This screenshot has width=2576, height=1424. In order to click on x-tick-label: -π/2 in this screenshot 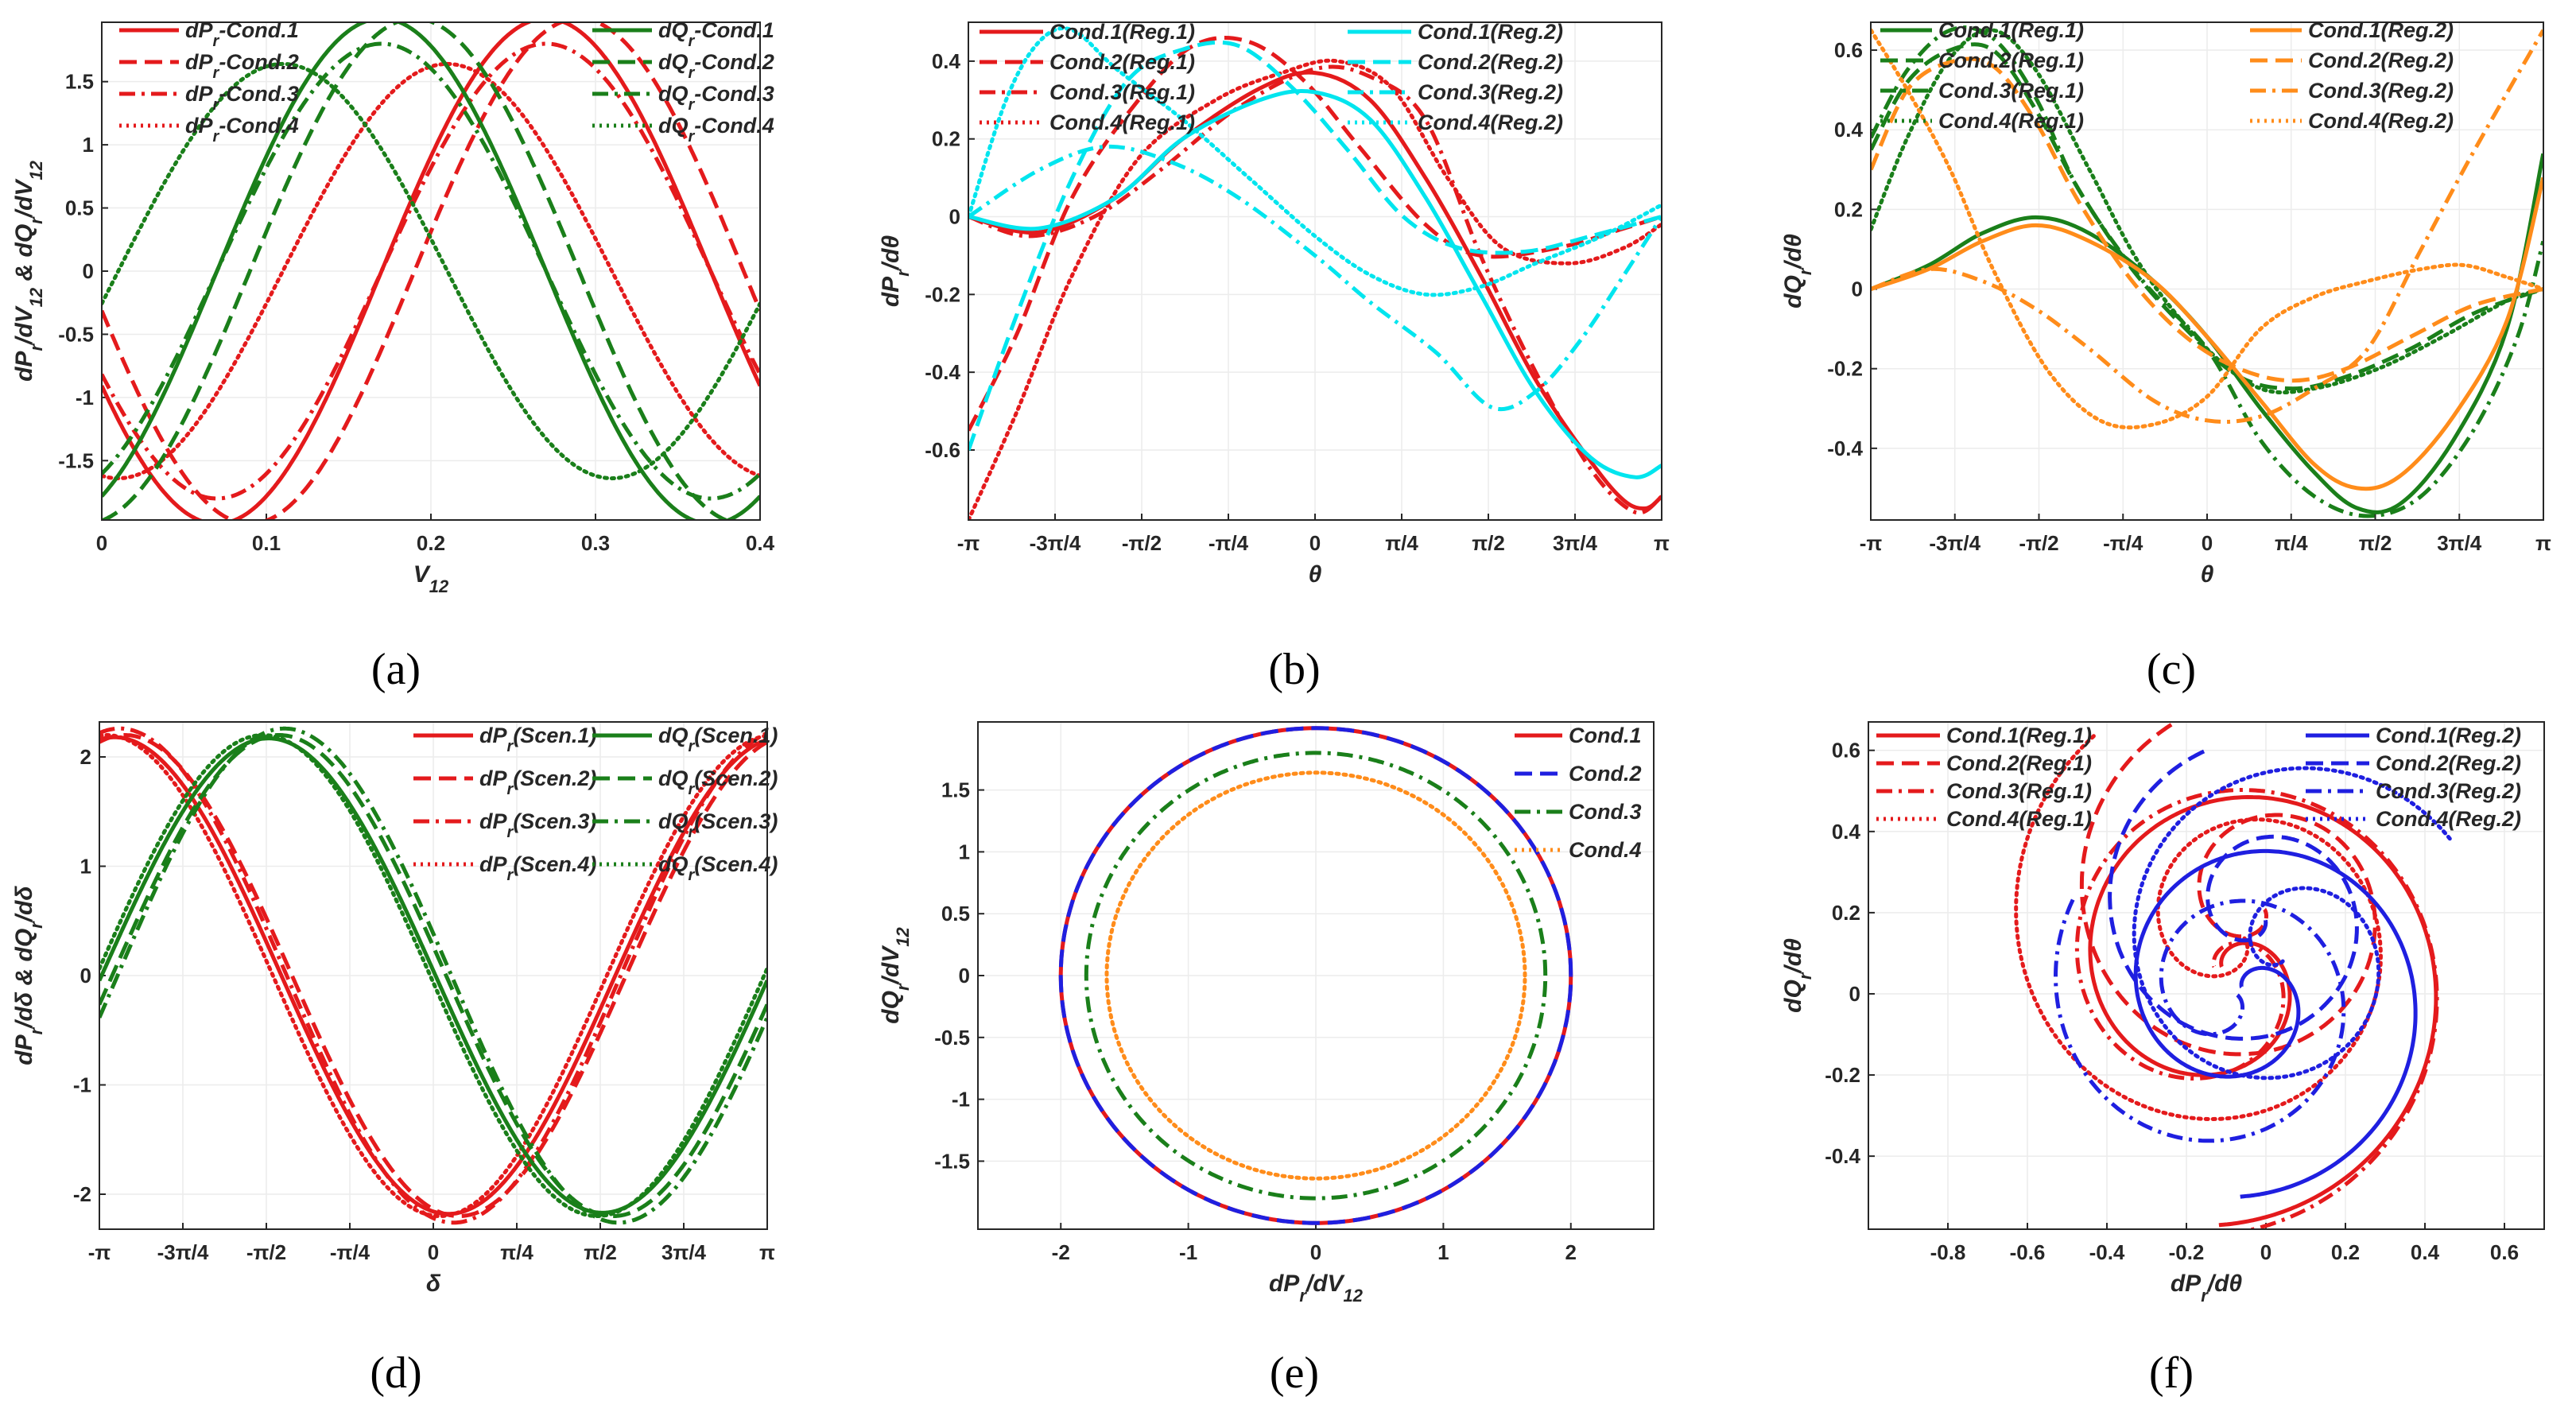, I will do `click(1142, 543)`.